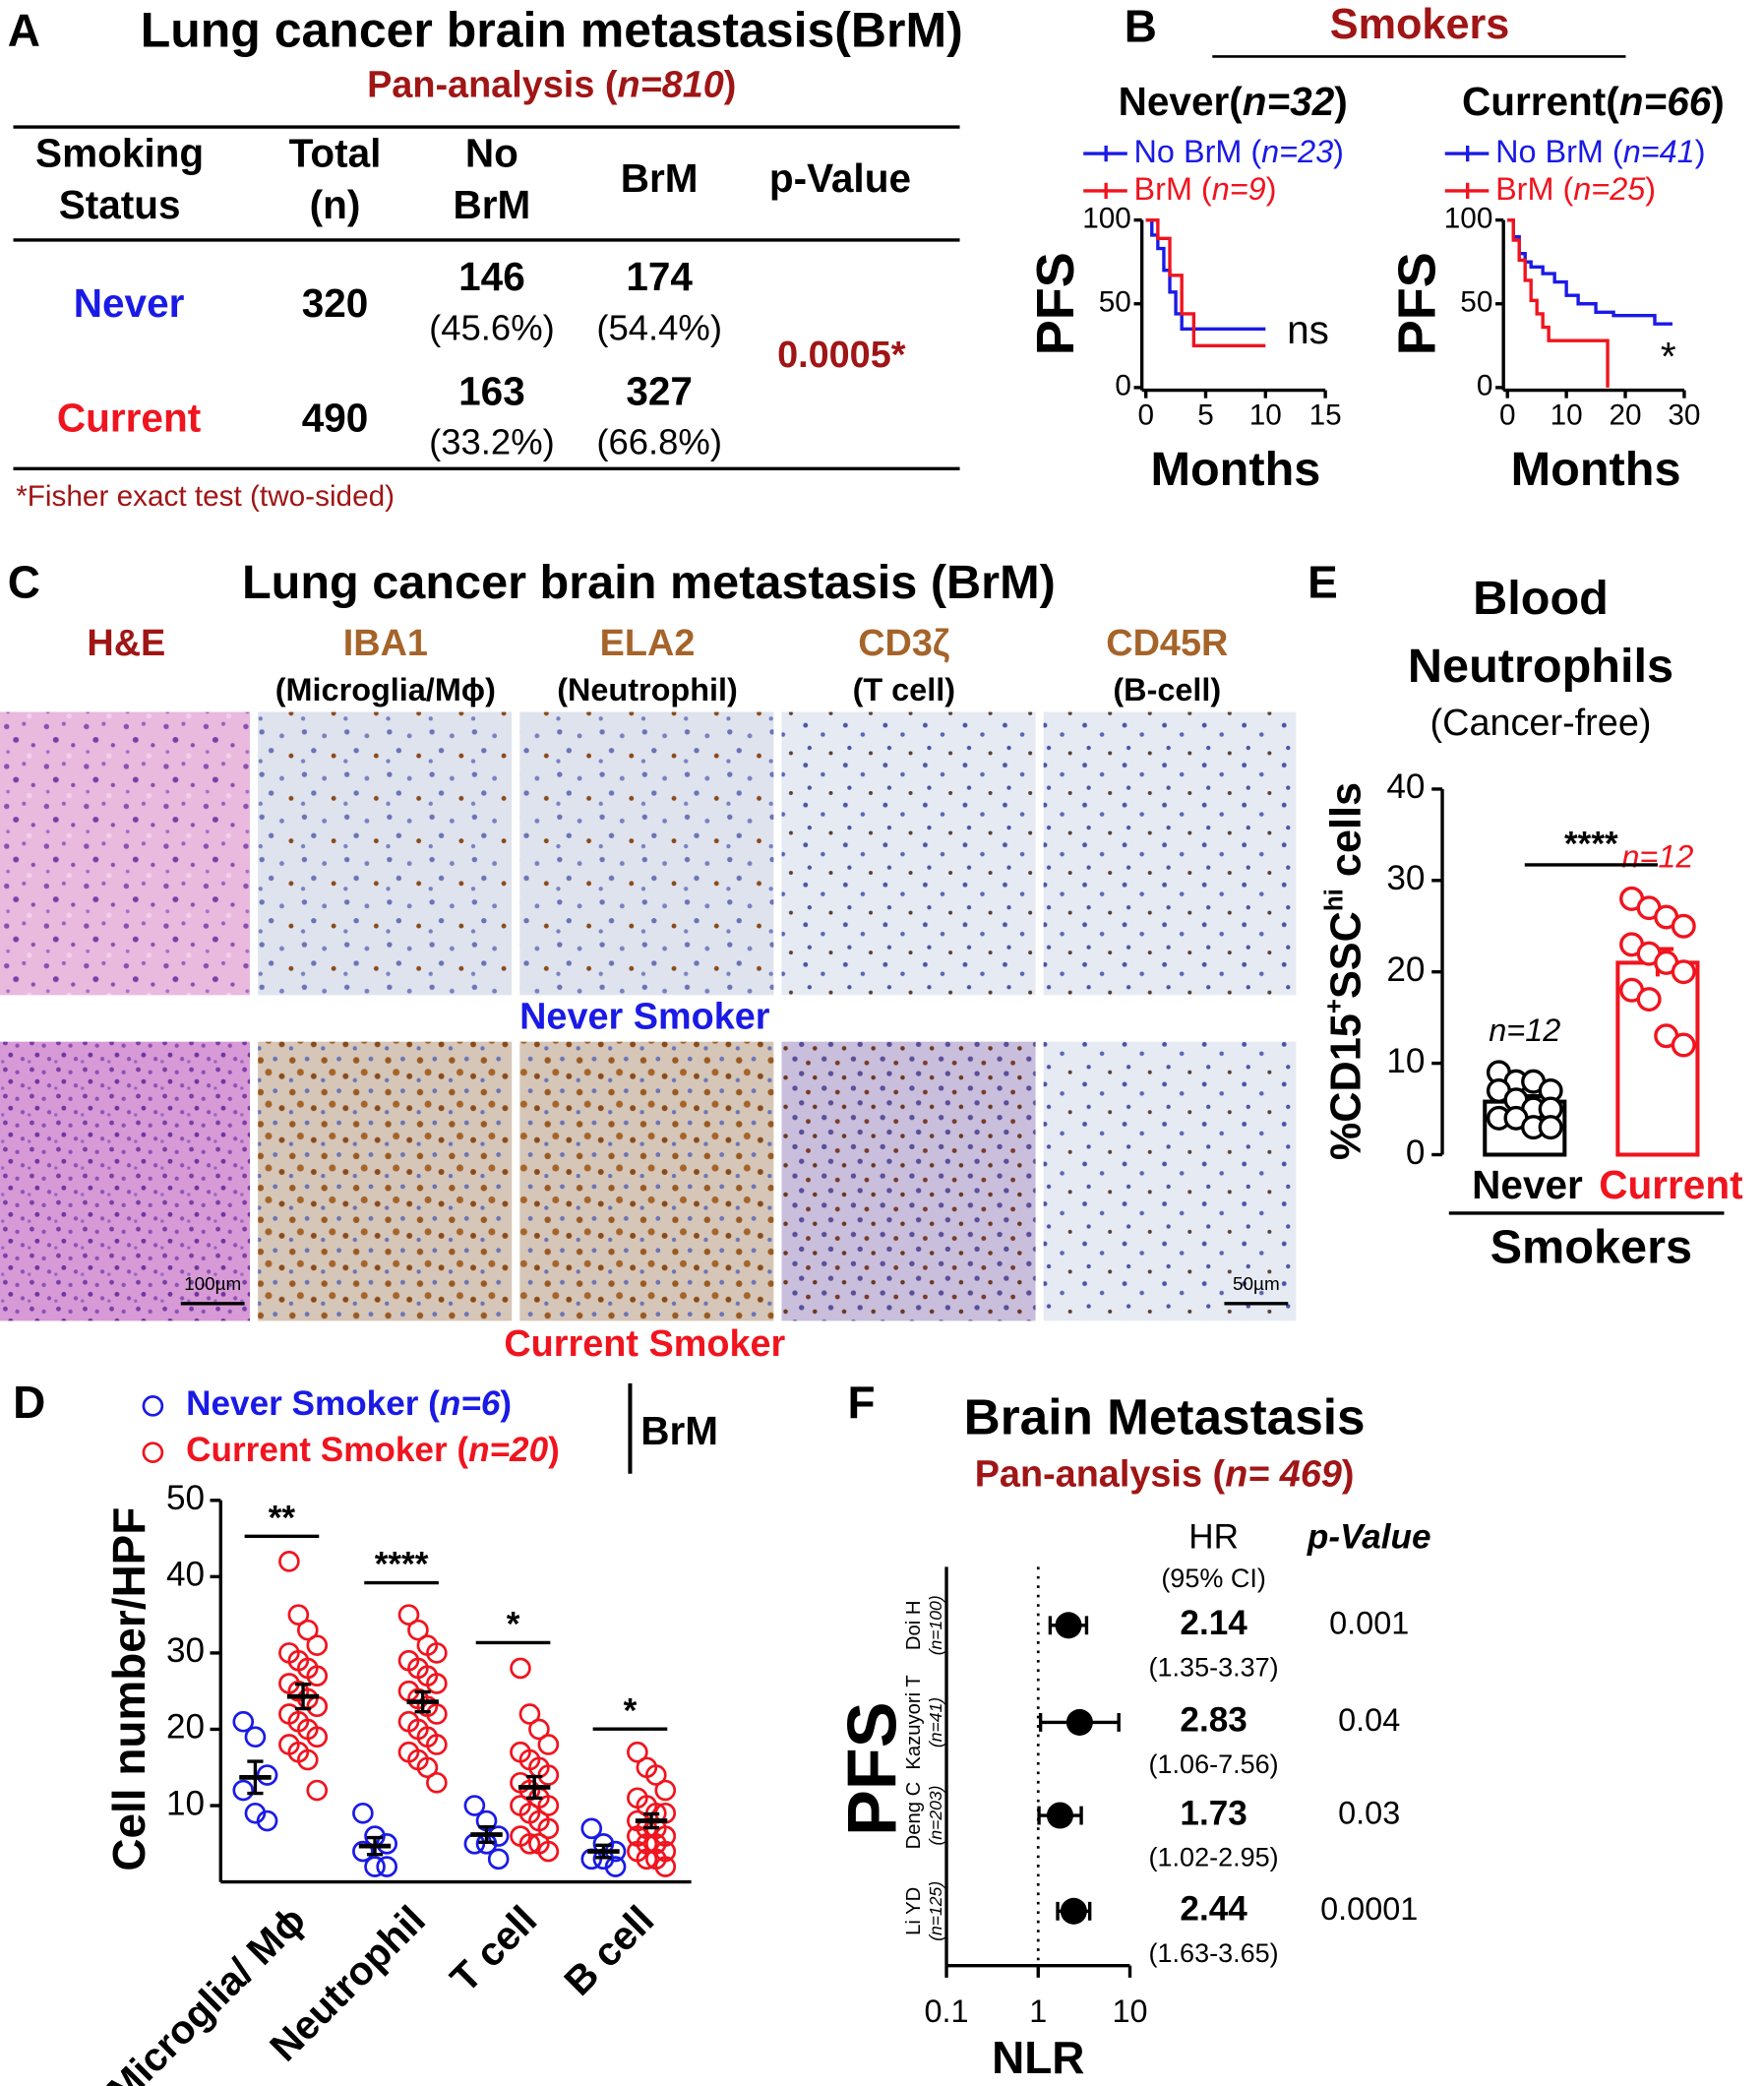  What do you see at coordinates (494, 1949) in the screenshot?
I see `x-tick-label: T cell` at bounding box center [494, 1949].